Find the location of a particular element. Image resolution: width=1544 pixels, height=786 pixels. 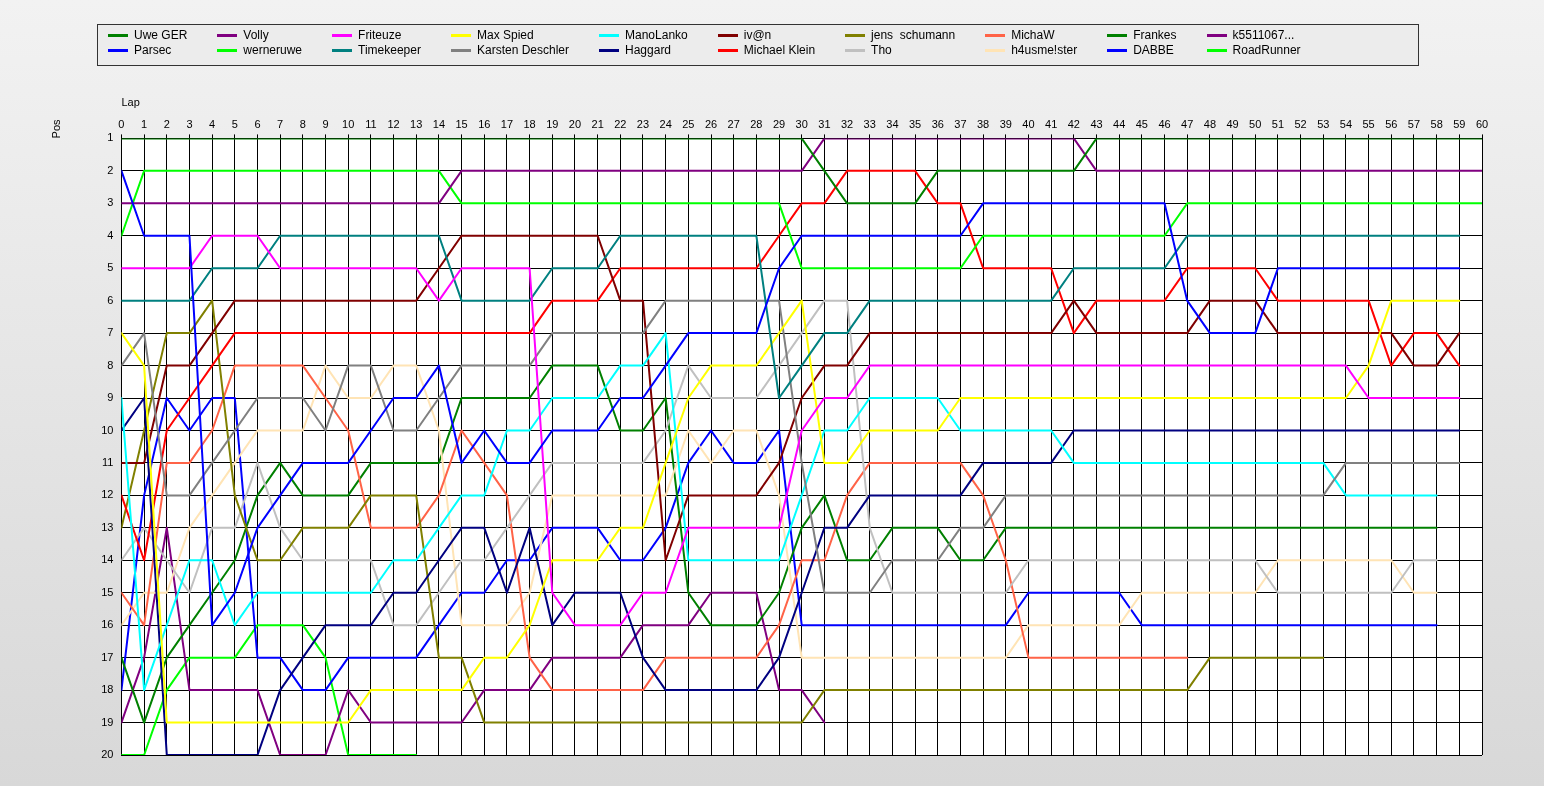

y-tick-label: 3 is located at coordinates (110, 202).